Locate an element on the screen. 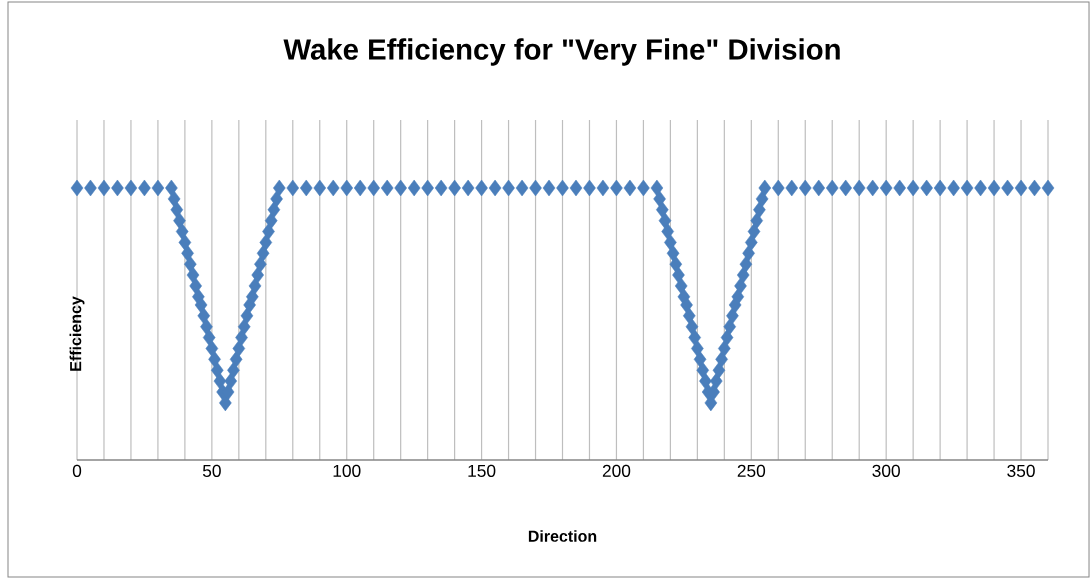 The width and height of the screenshot is (1091, 579). x-tick-label: 150 is located at coordinates (482, 470).